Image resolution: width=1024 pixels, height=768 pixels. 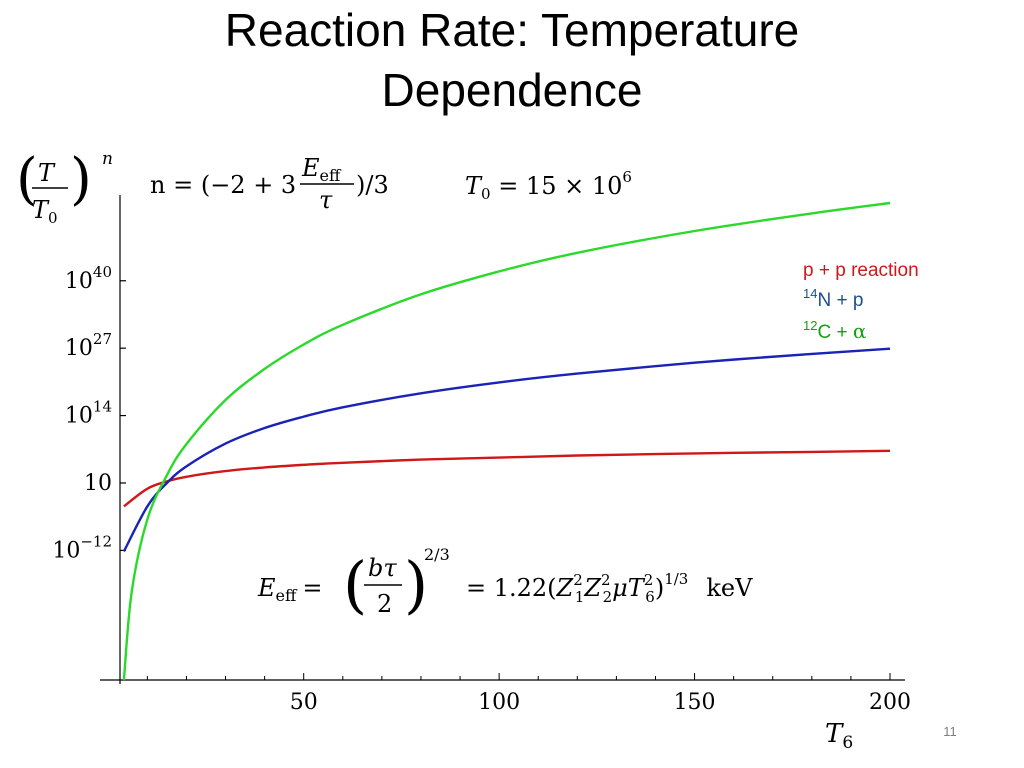 I want to click on y-tick-label: 1014, so click(x=88, y=413).